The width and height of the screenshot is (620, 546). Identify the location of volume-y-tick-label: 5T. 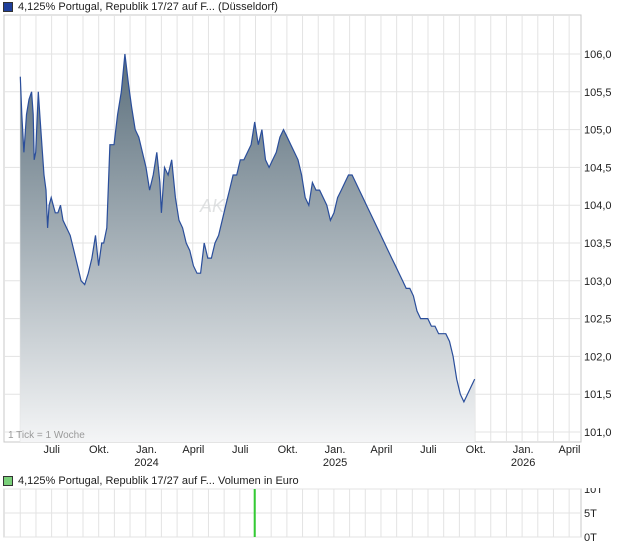
(590, 514).